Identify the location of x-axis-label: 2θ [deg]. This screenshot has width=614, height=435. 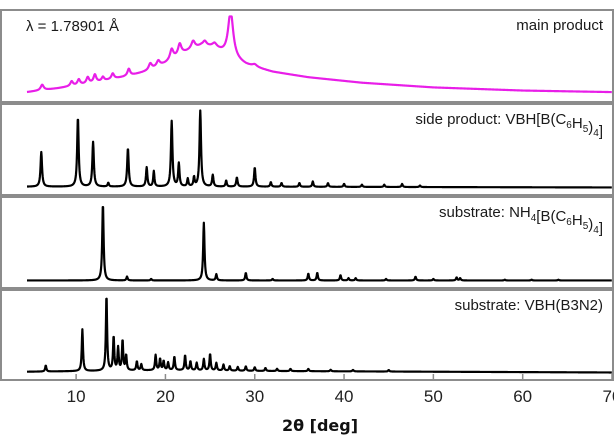
(320, 425).